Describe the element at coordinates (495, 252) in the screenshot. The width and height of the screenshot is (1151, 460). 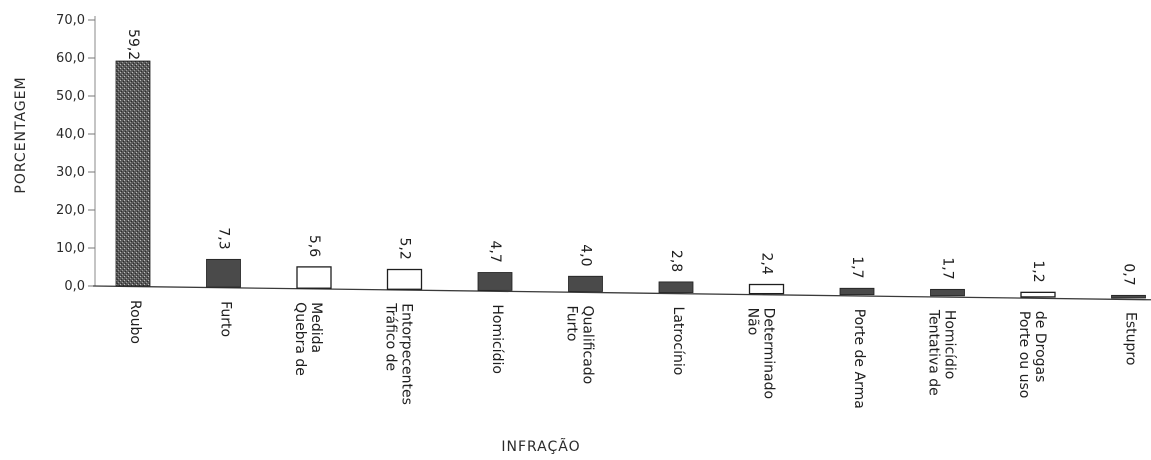
I see `value-label: 4,7` at that location.